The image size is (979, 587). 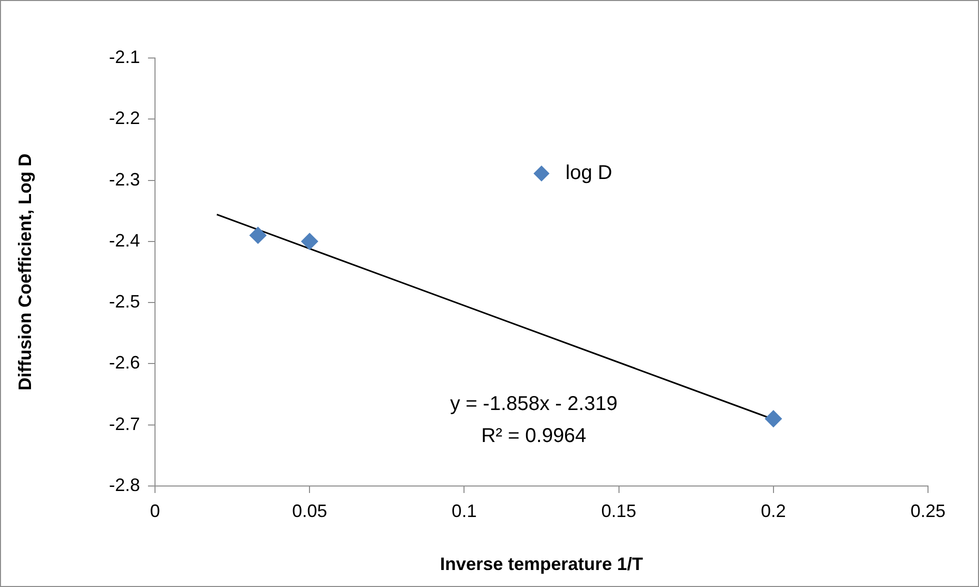 I want to click on x-axis-title: Inverse temperature 1/T, so click(x=542, y=564).